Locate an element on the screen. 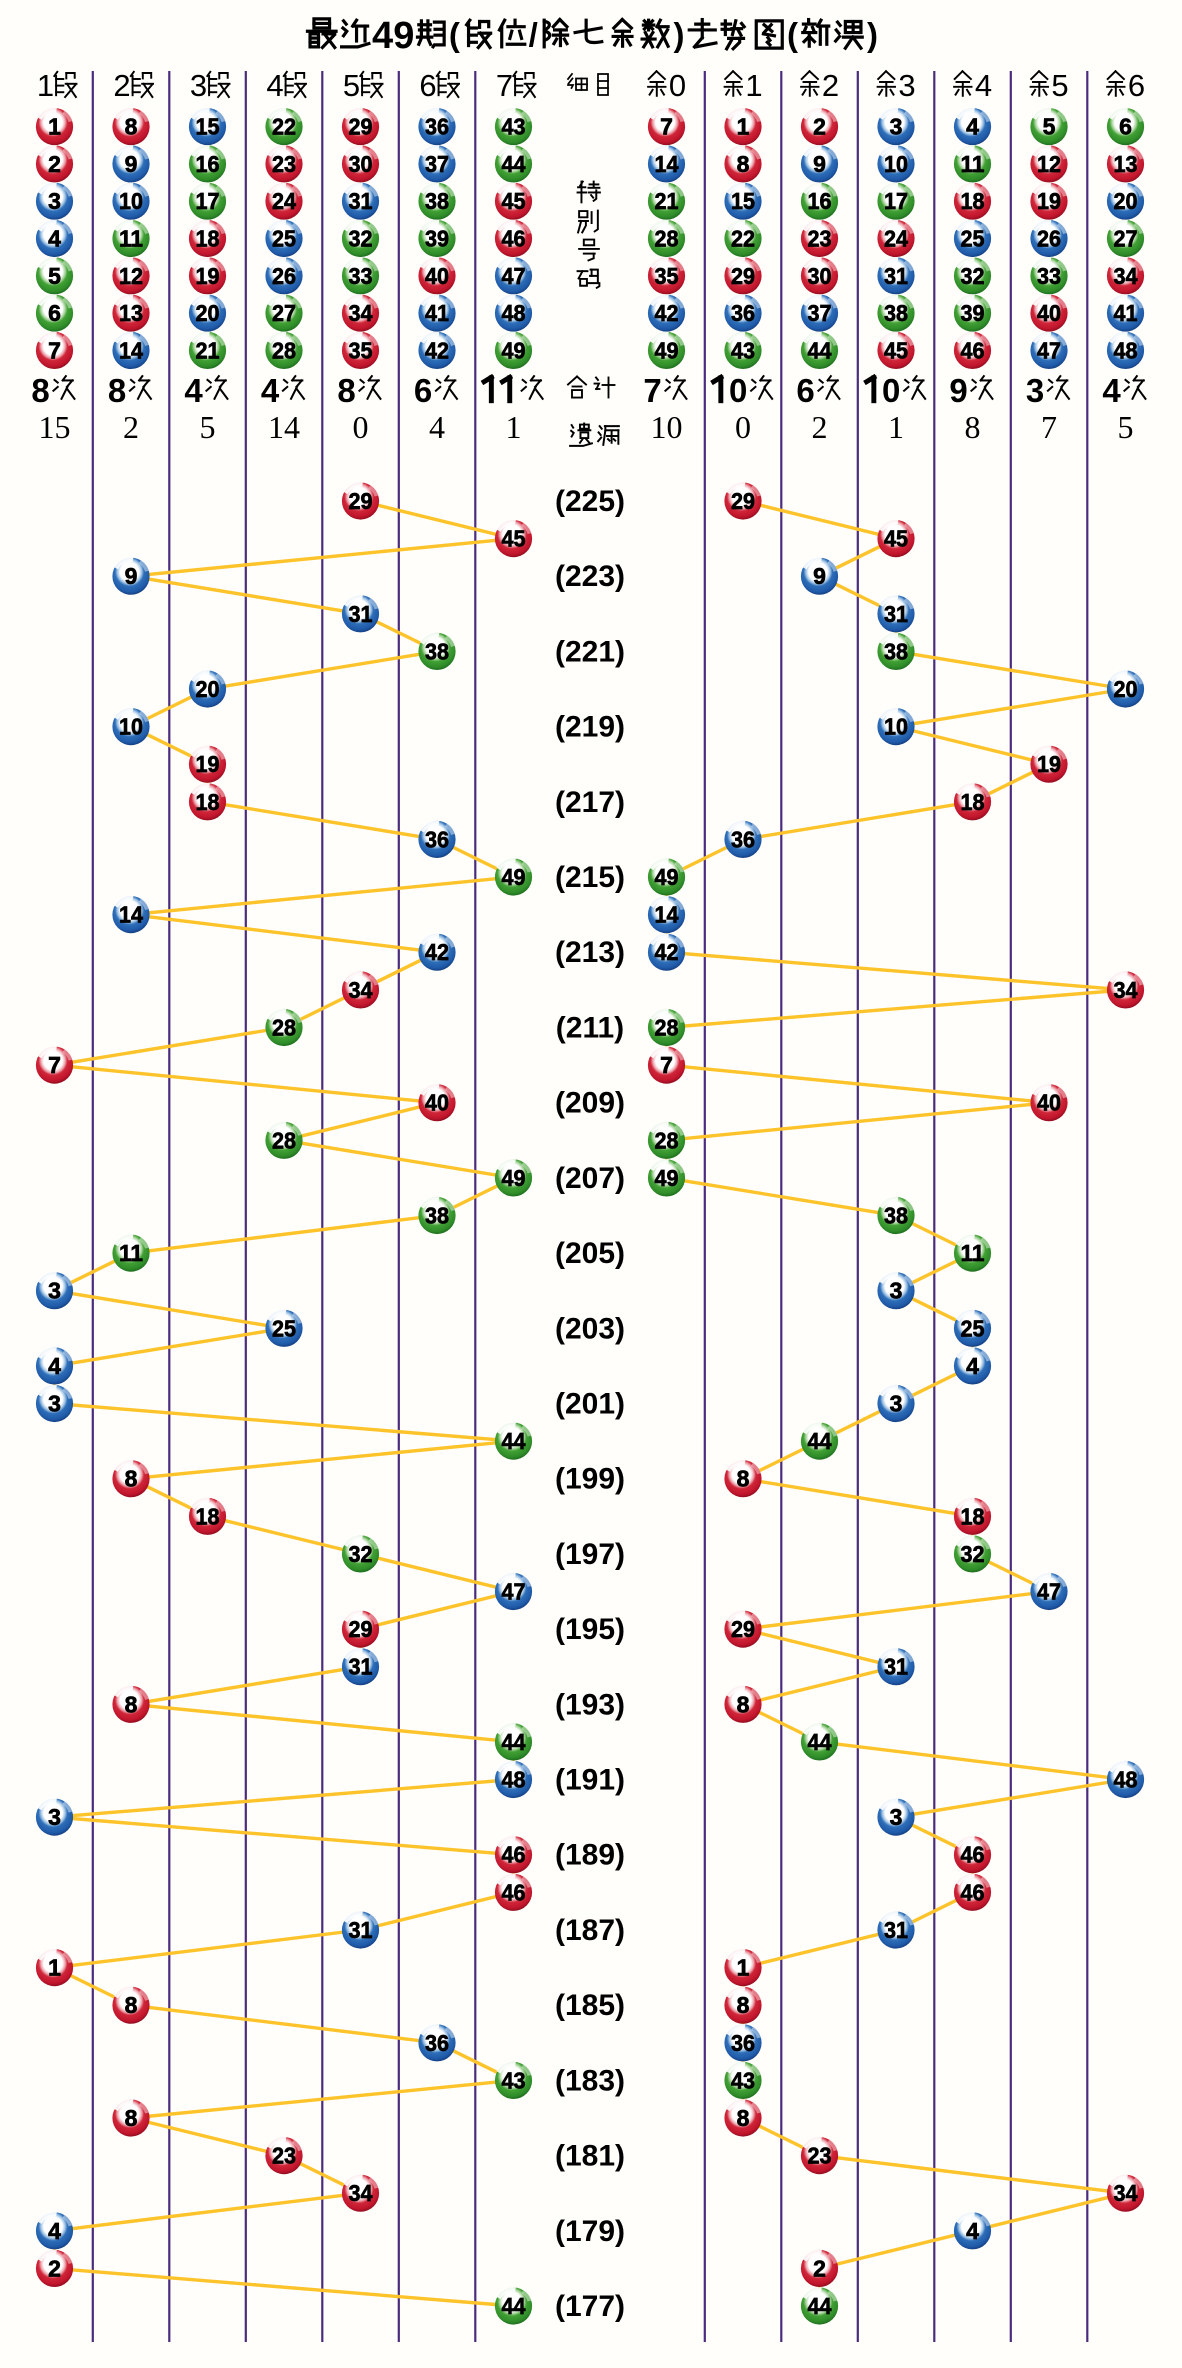  svg-text: (183) is located at coordinates (590, 2080).